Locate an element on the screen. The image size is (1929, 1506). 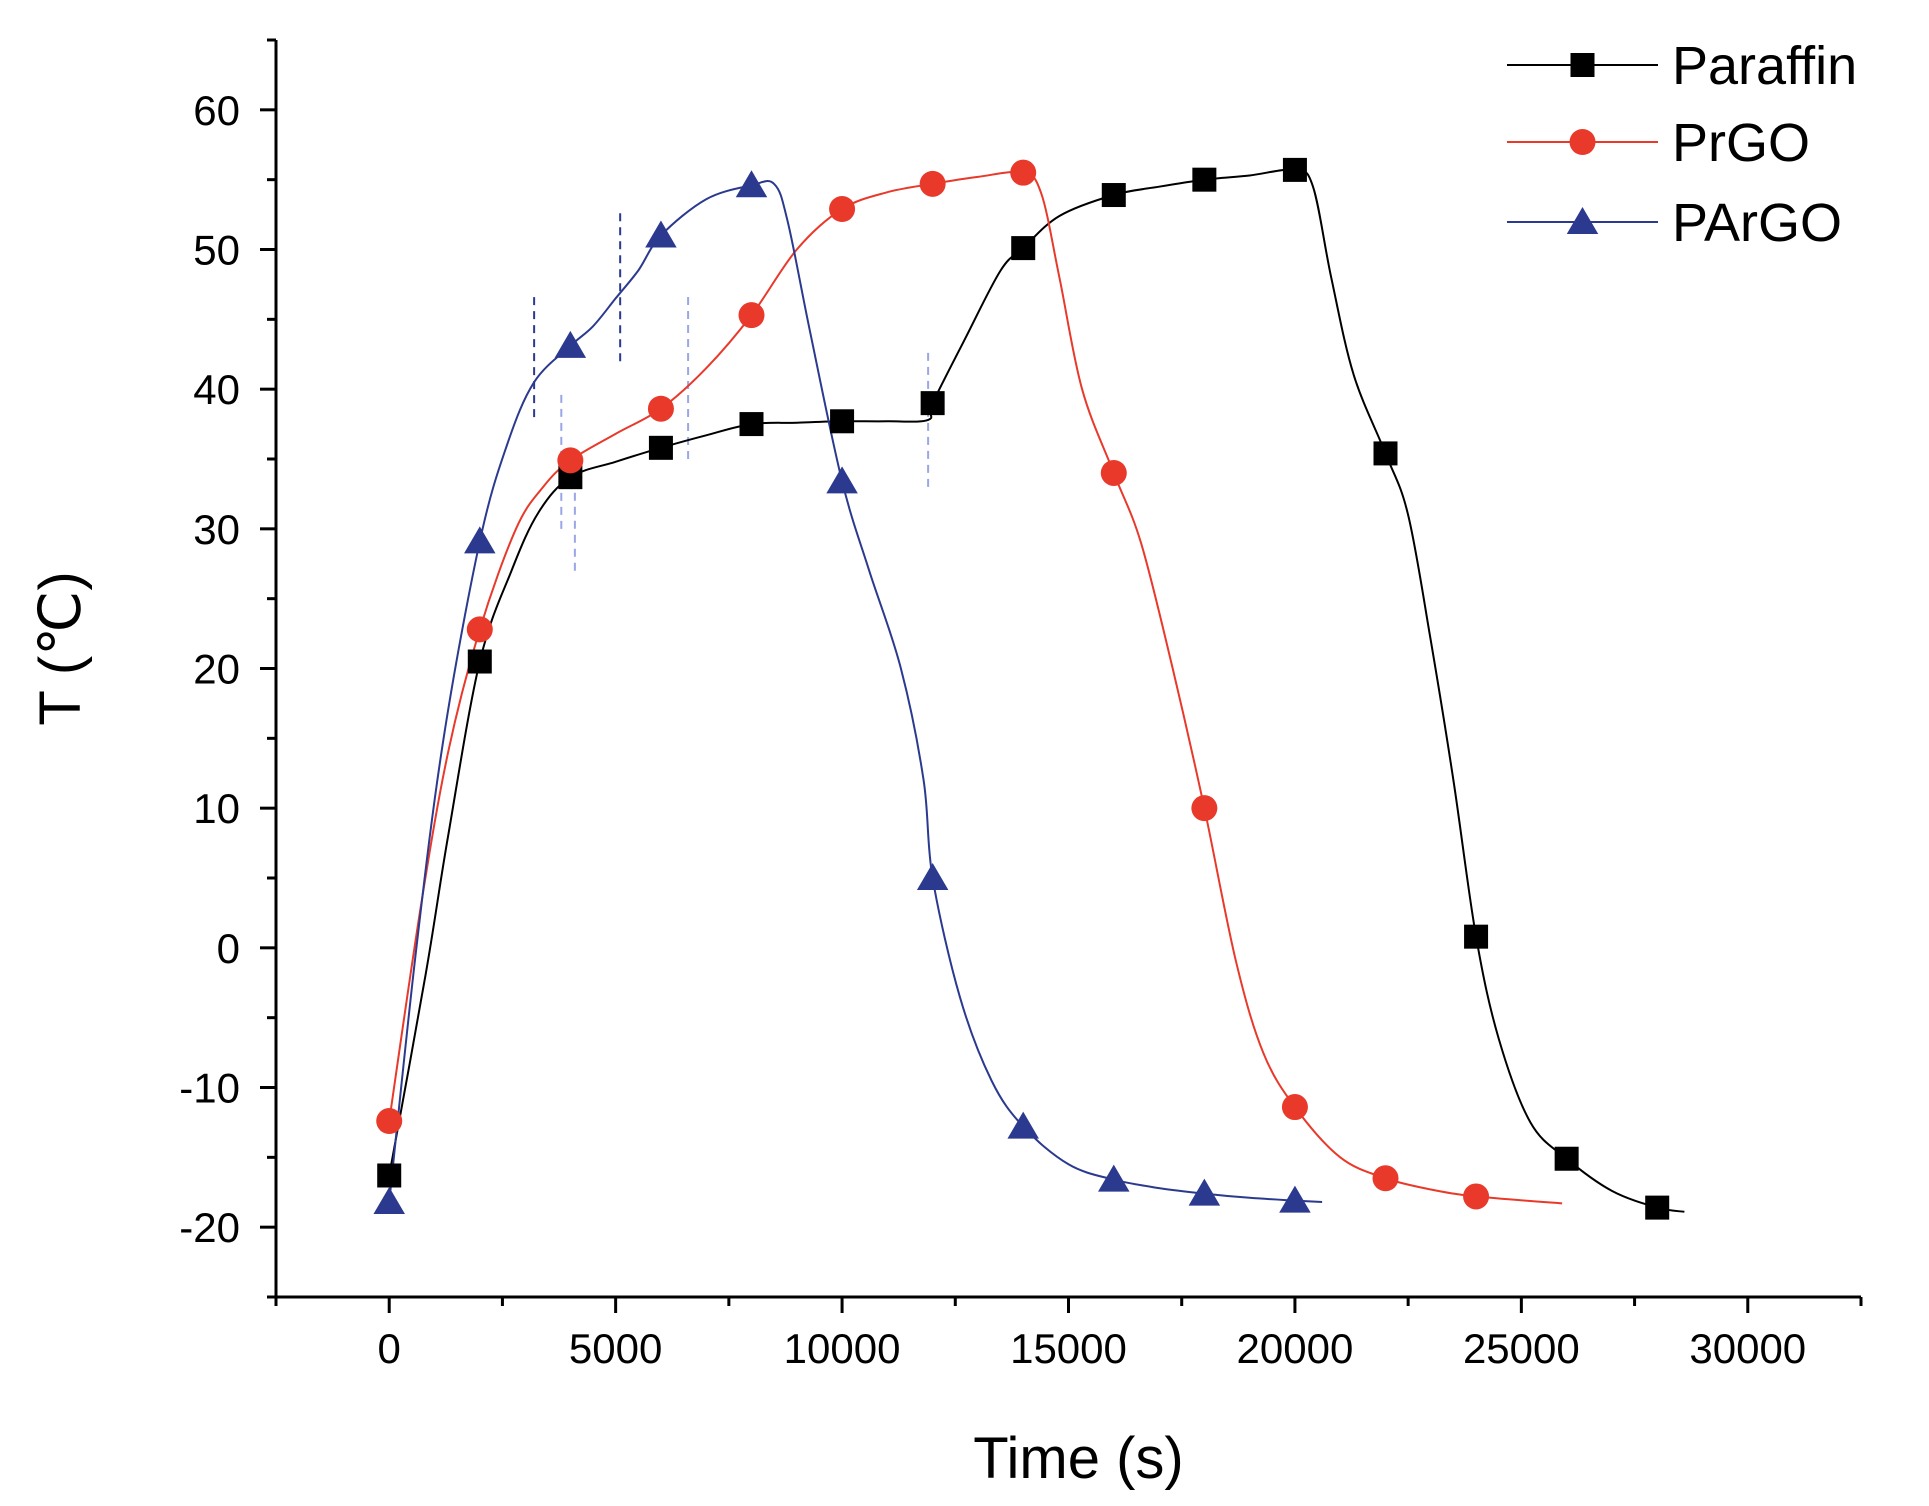
x-tick-label: 30000 is located at coordinates (1747, 1348).